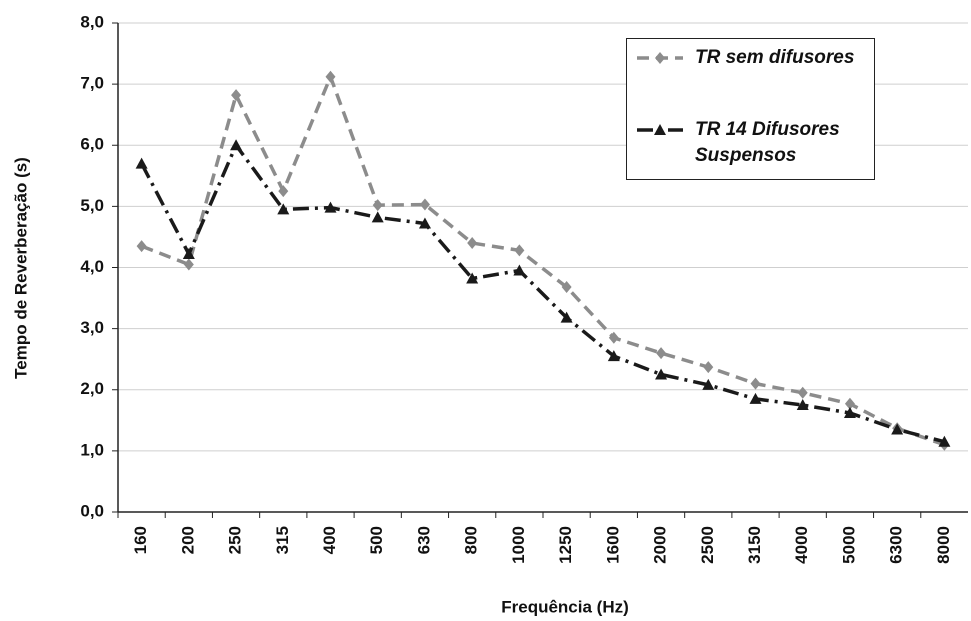 The height and width of the screenshot is (621, 971). I want to click on y-tick-label: 4,0, so click(92, 266).